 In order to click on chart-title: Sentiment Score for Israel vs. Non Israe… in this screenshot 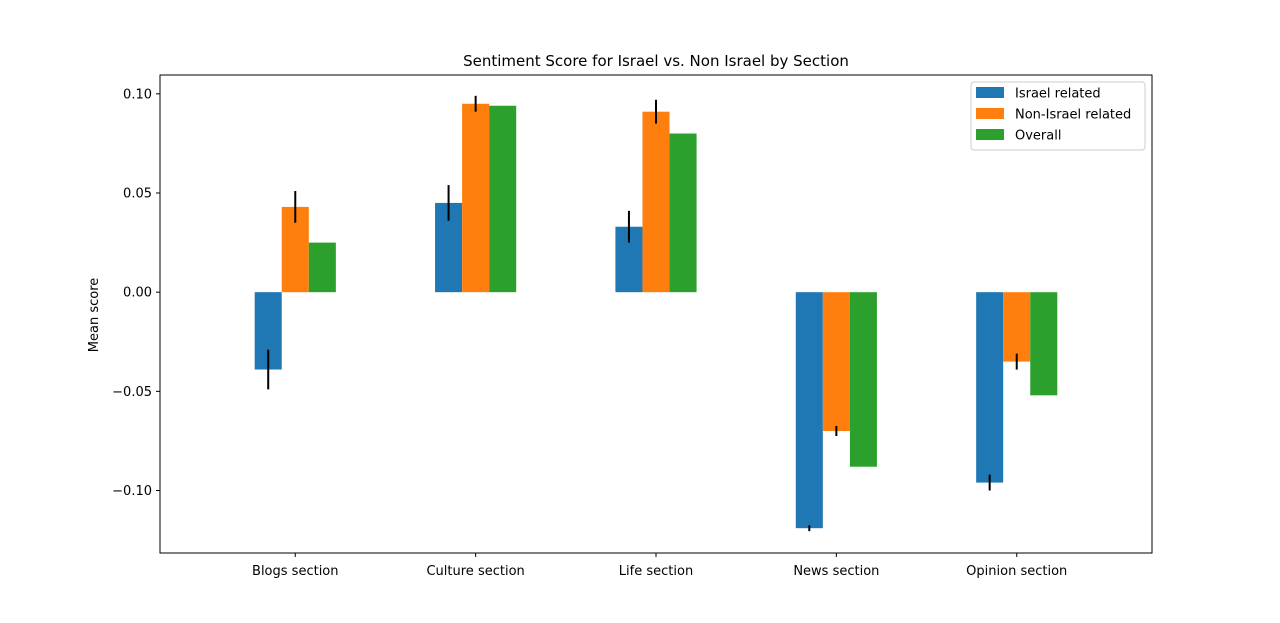, I will do `click(656, 61)`.